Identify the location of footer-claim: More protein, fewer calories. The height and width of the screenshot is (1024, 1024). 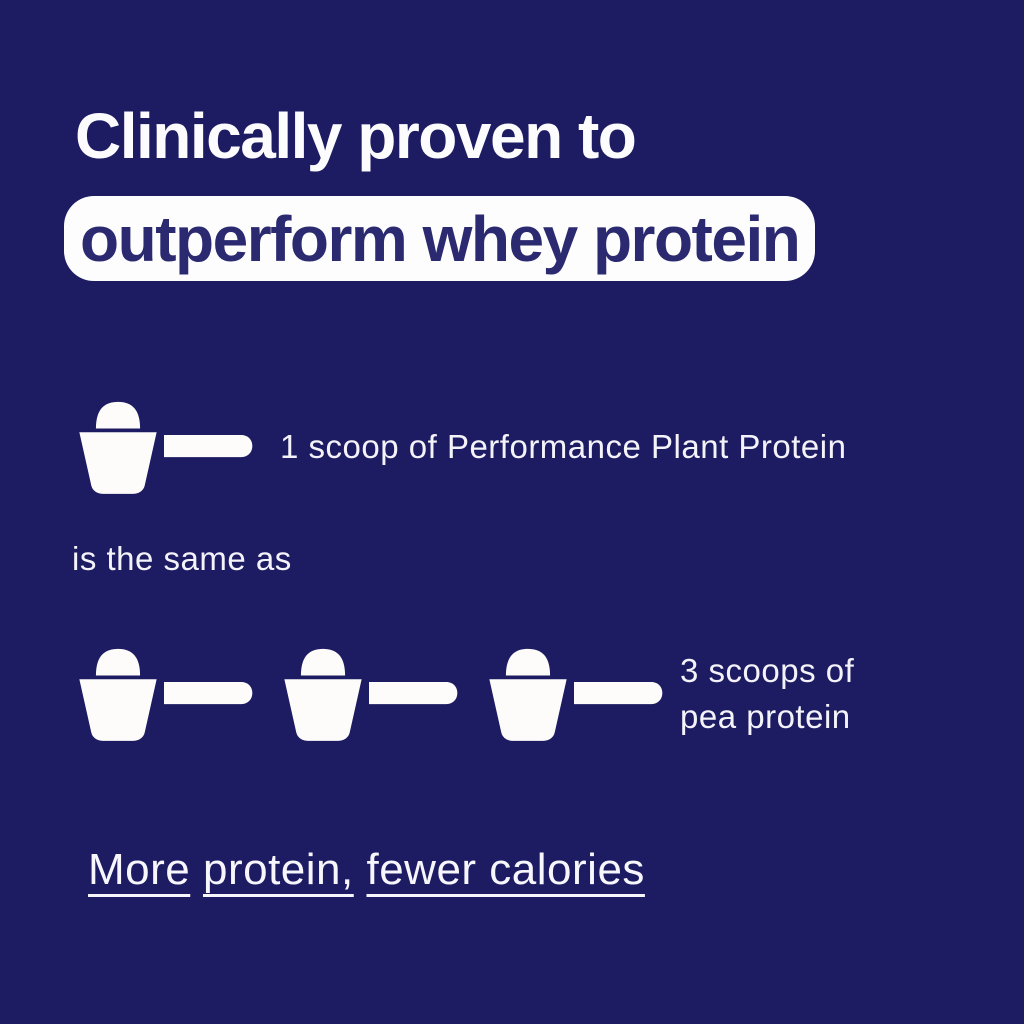
(366, 870).